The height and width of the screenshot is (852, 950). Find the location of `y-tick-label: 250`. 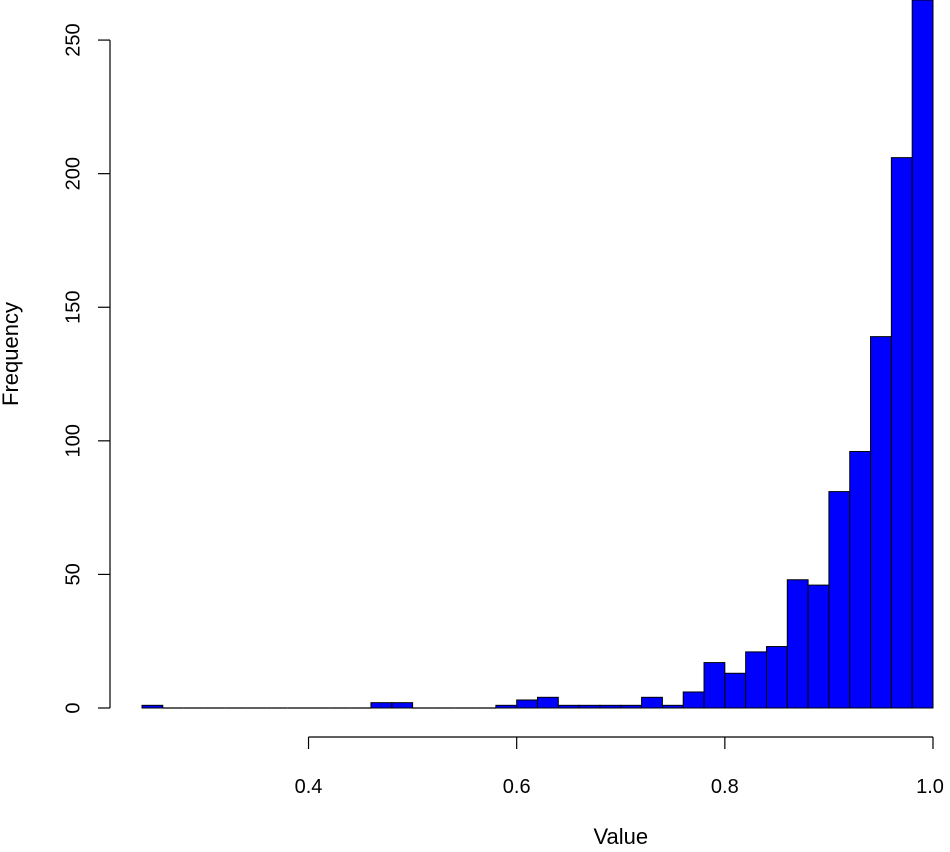

y-tick-label: 250 is located at coordinates (73, 39).